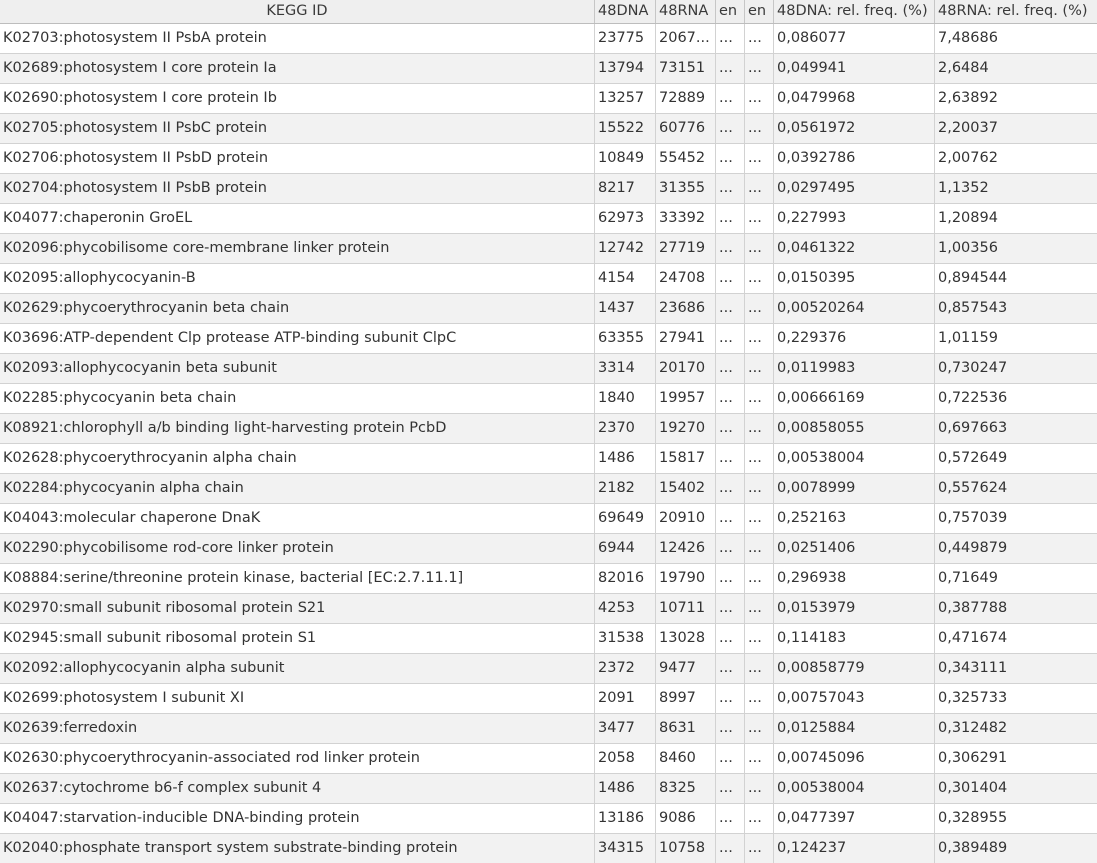 This screenshot has width=1097, height=863. I want to click on cell-48dna: 31538, so click(625, 638).